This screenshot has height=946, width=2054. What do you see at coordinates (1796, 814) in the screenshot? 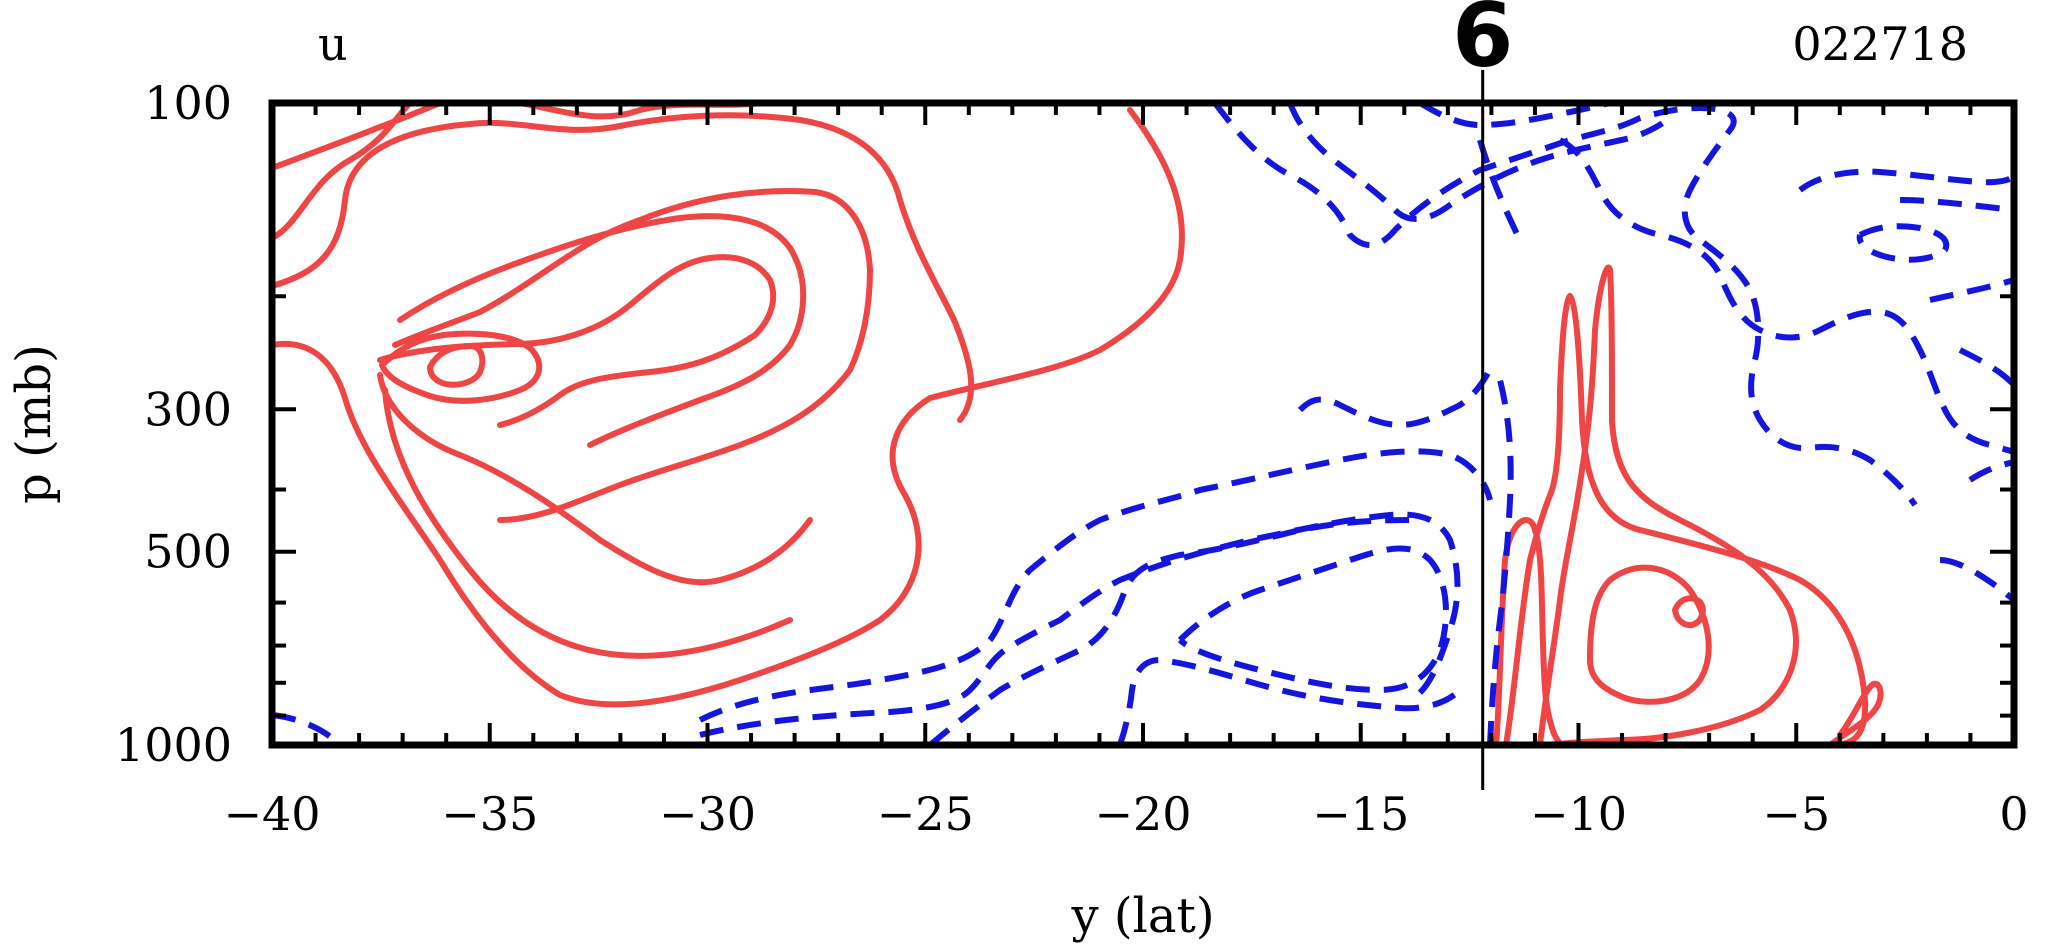
I see `x-tick-label: −5` at bounding box center [1796, 814].